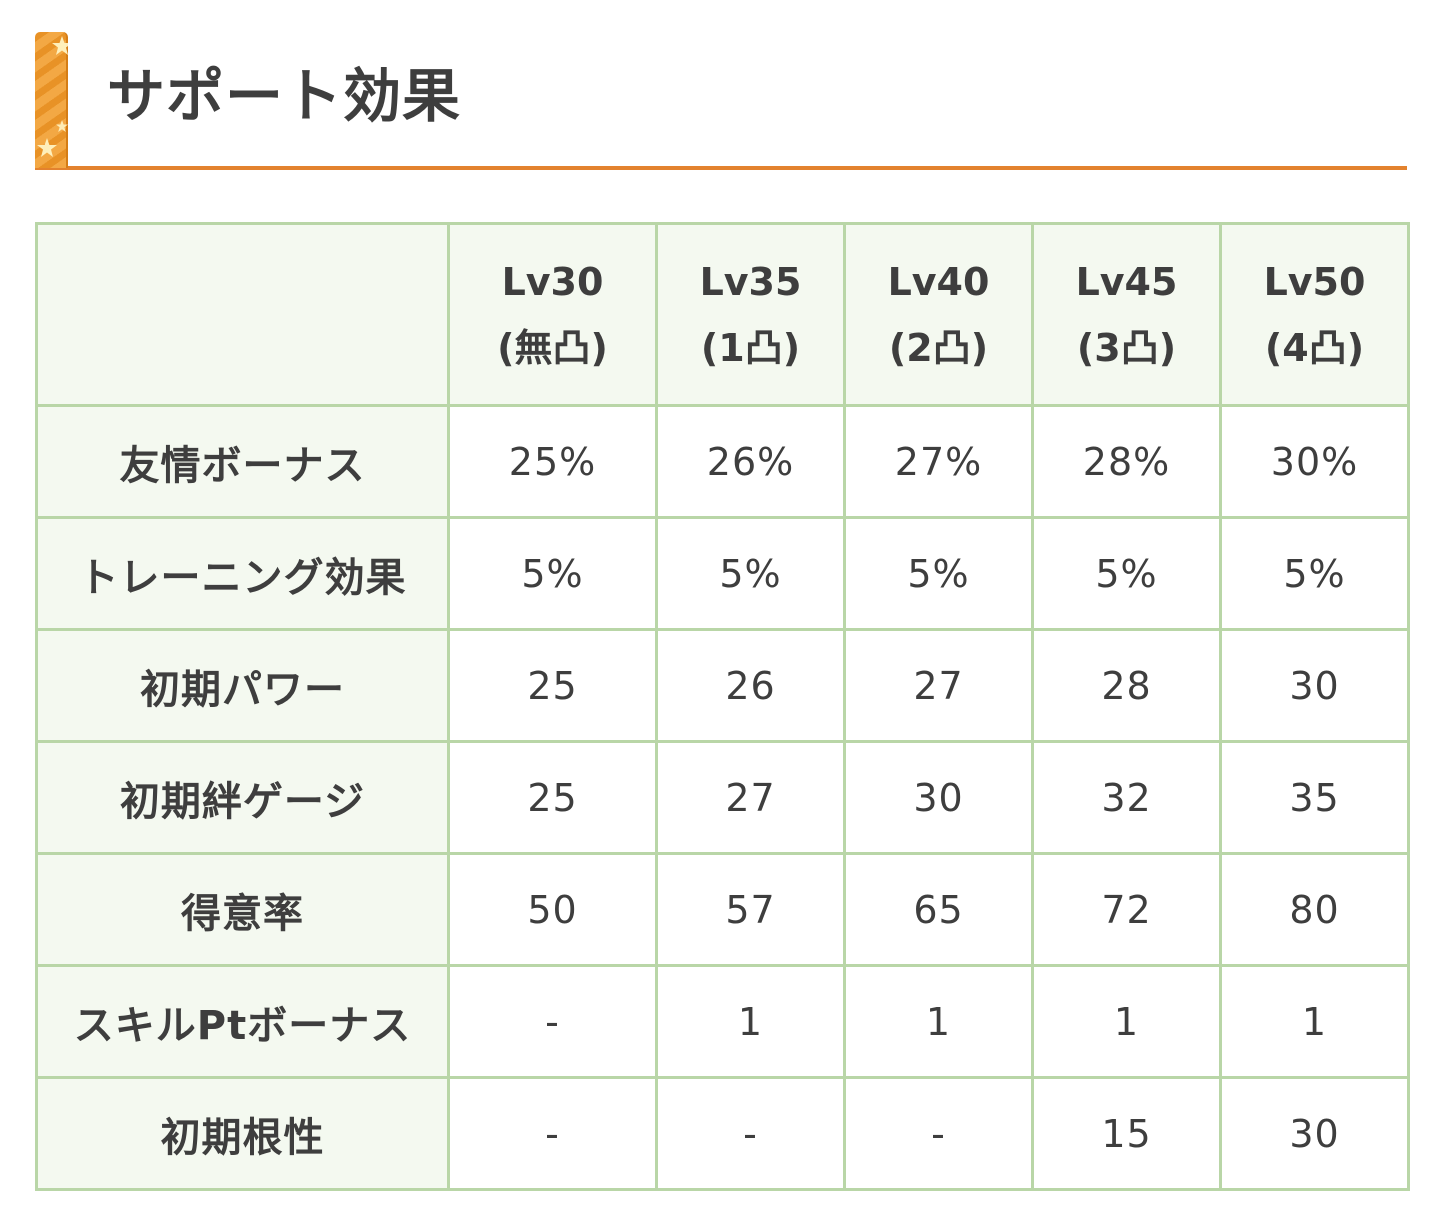 The image size is (1440, 1208). What do you see at coordinates (552, 347) in the screenshot?
I see `column-limit: (無凸)` at bounding box center [552, 347].